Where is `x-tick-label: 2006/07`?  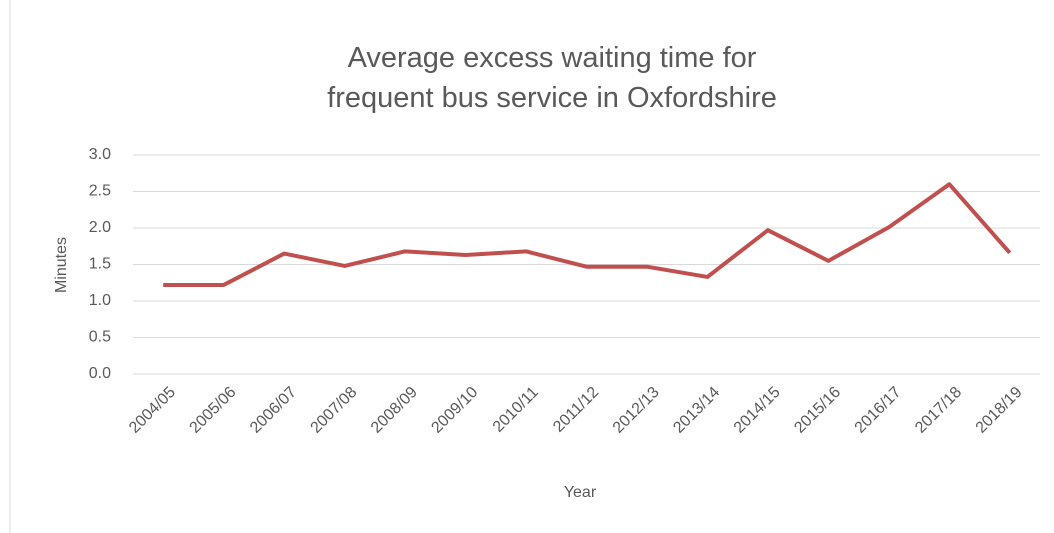
x-tick-label: 2006/07 is located at coordinates (273, 410).